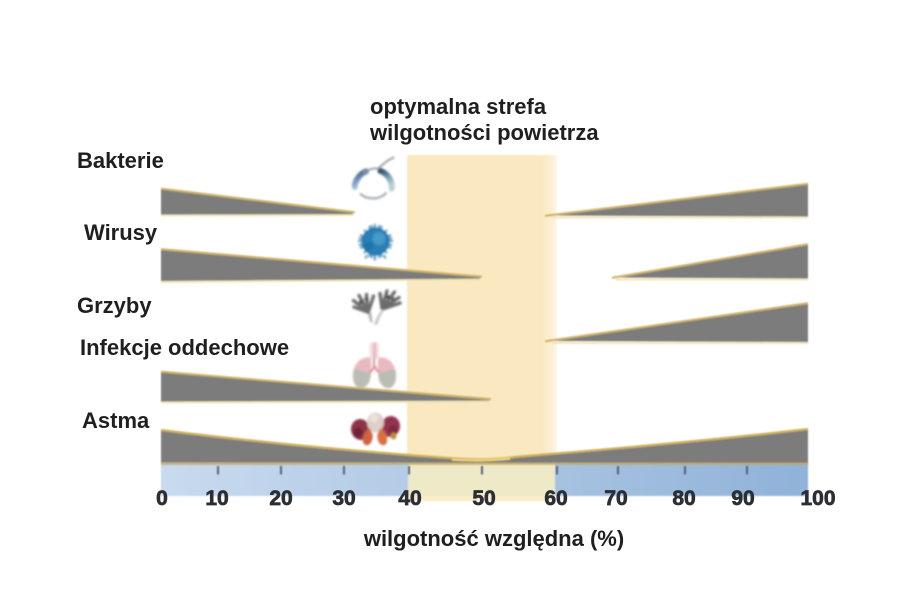  Describe the element at coordinates (615, 498) in the screenshot. I see `svg-text: 70` at that location.